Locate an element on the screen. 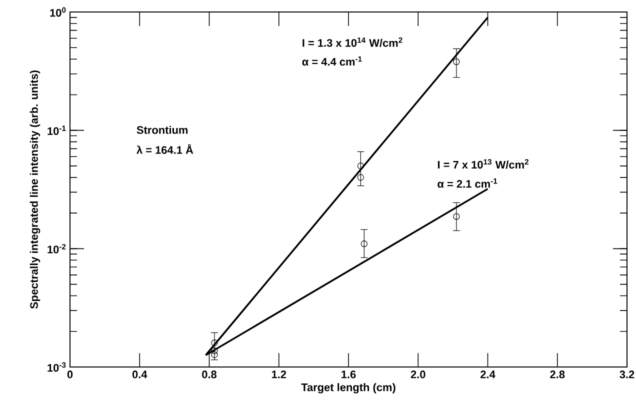 The image size is (636, 414). y-tick-label: 10$^{0}$ is located at coordinates (58, 12).